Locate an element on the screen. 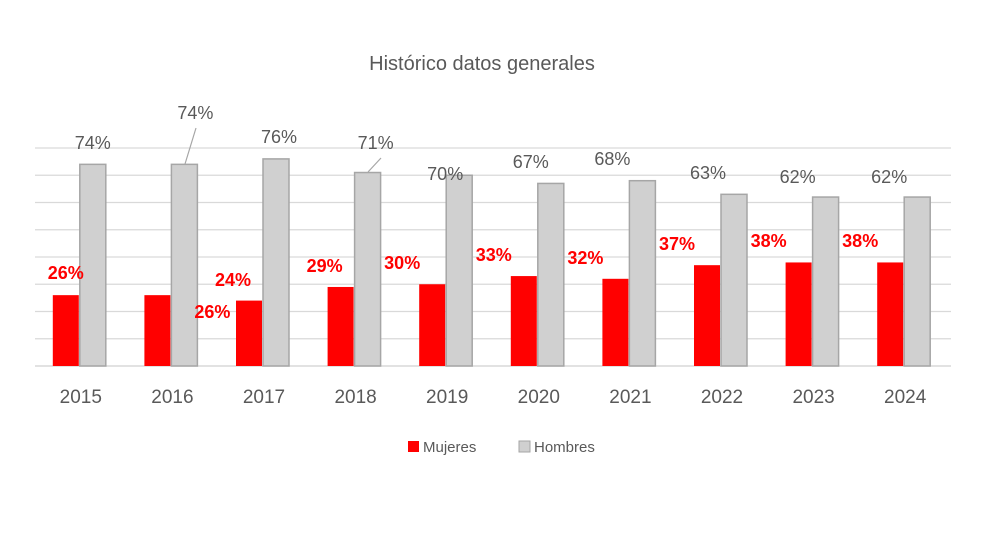  data-label-hombres-2023: 62% is located at coordinates (798, 177).